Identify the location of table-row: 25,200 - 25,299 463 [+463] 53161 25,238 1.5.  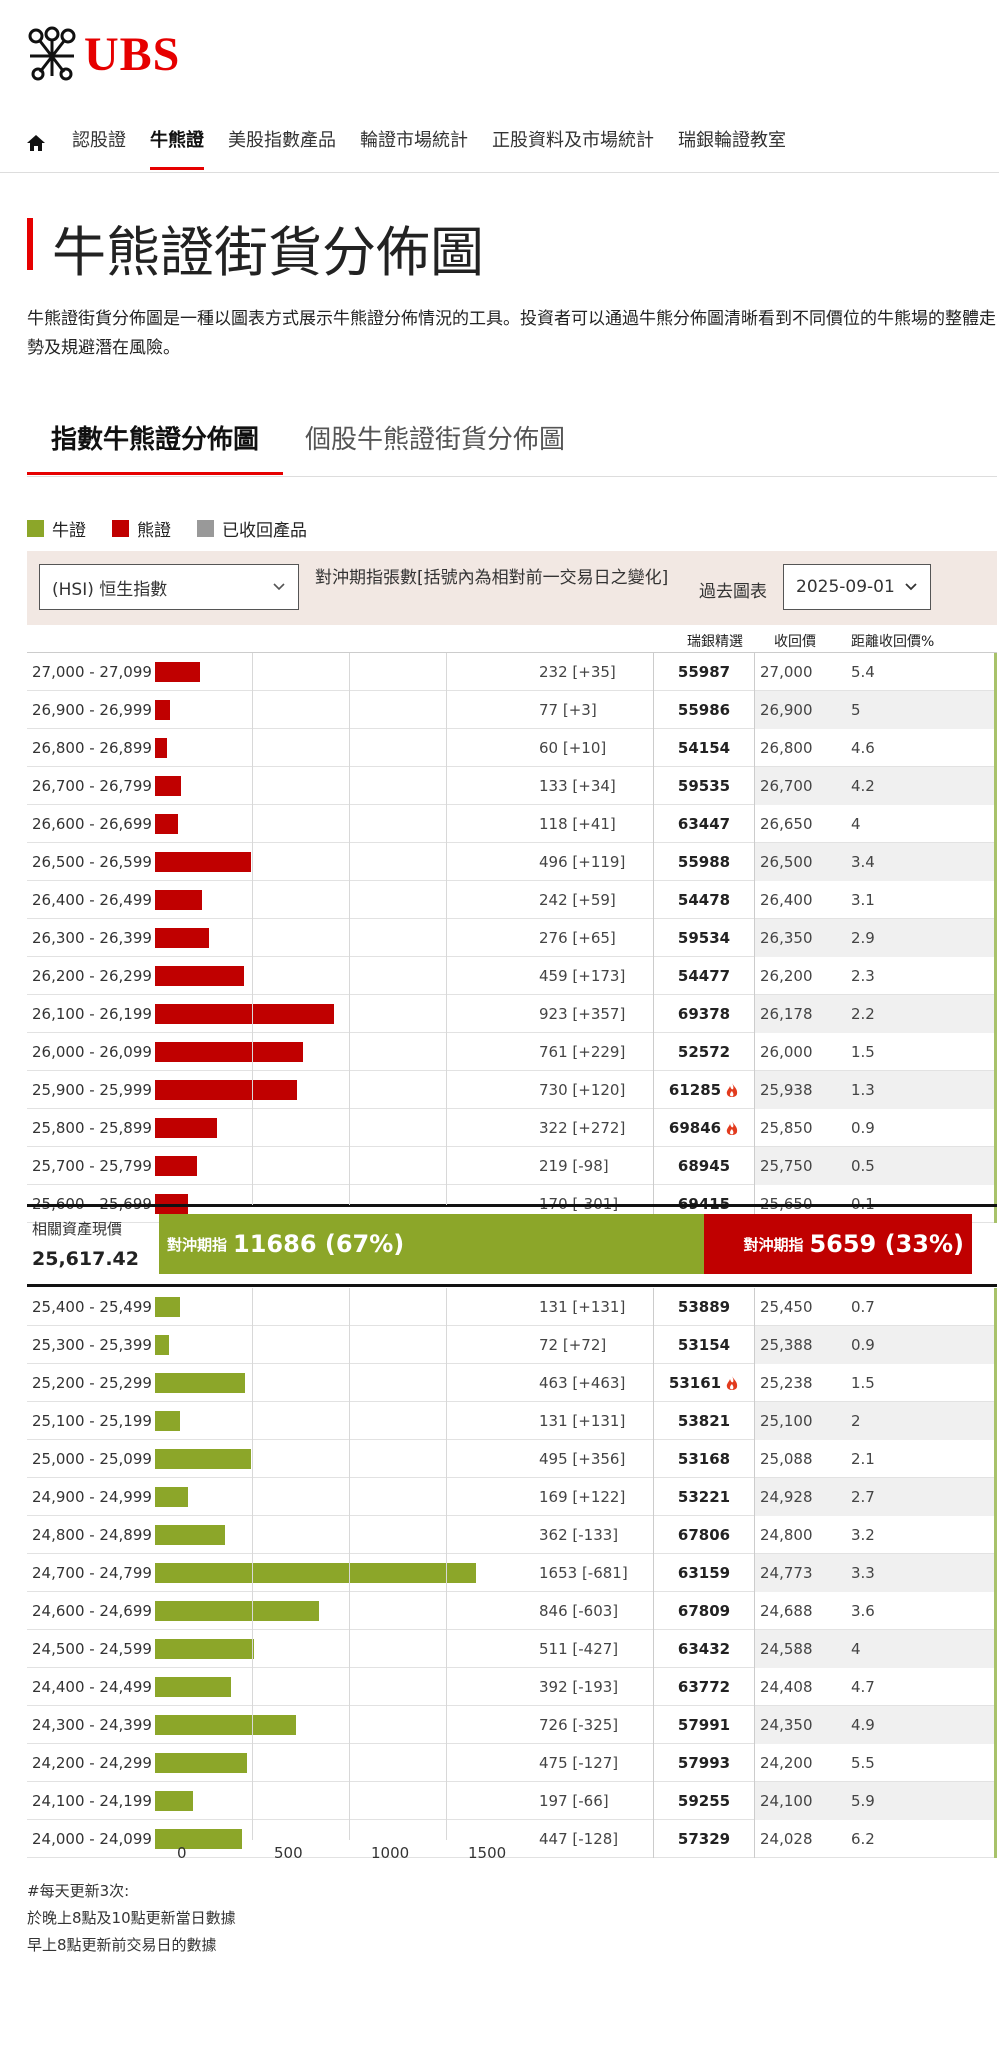
(512, 1383).